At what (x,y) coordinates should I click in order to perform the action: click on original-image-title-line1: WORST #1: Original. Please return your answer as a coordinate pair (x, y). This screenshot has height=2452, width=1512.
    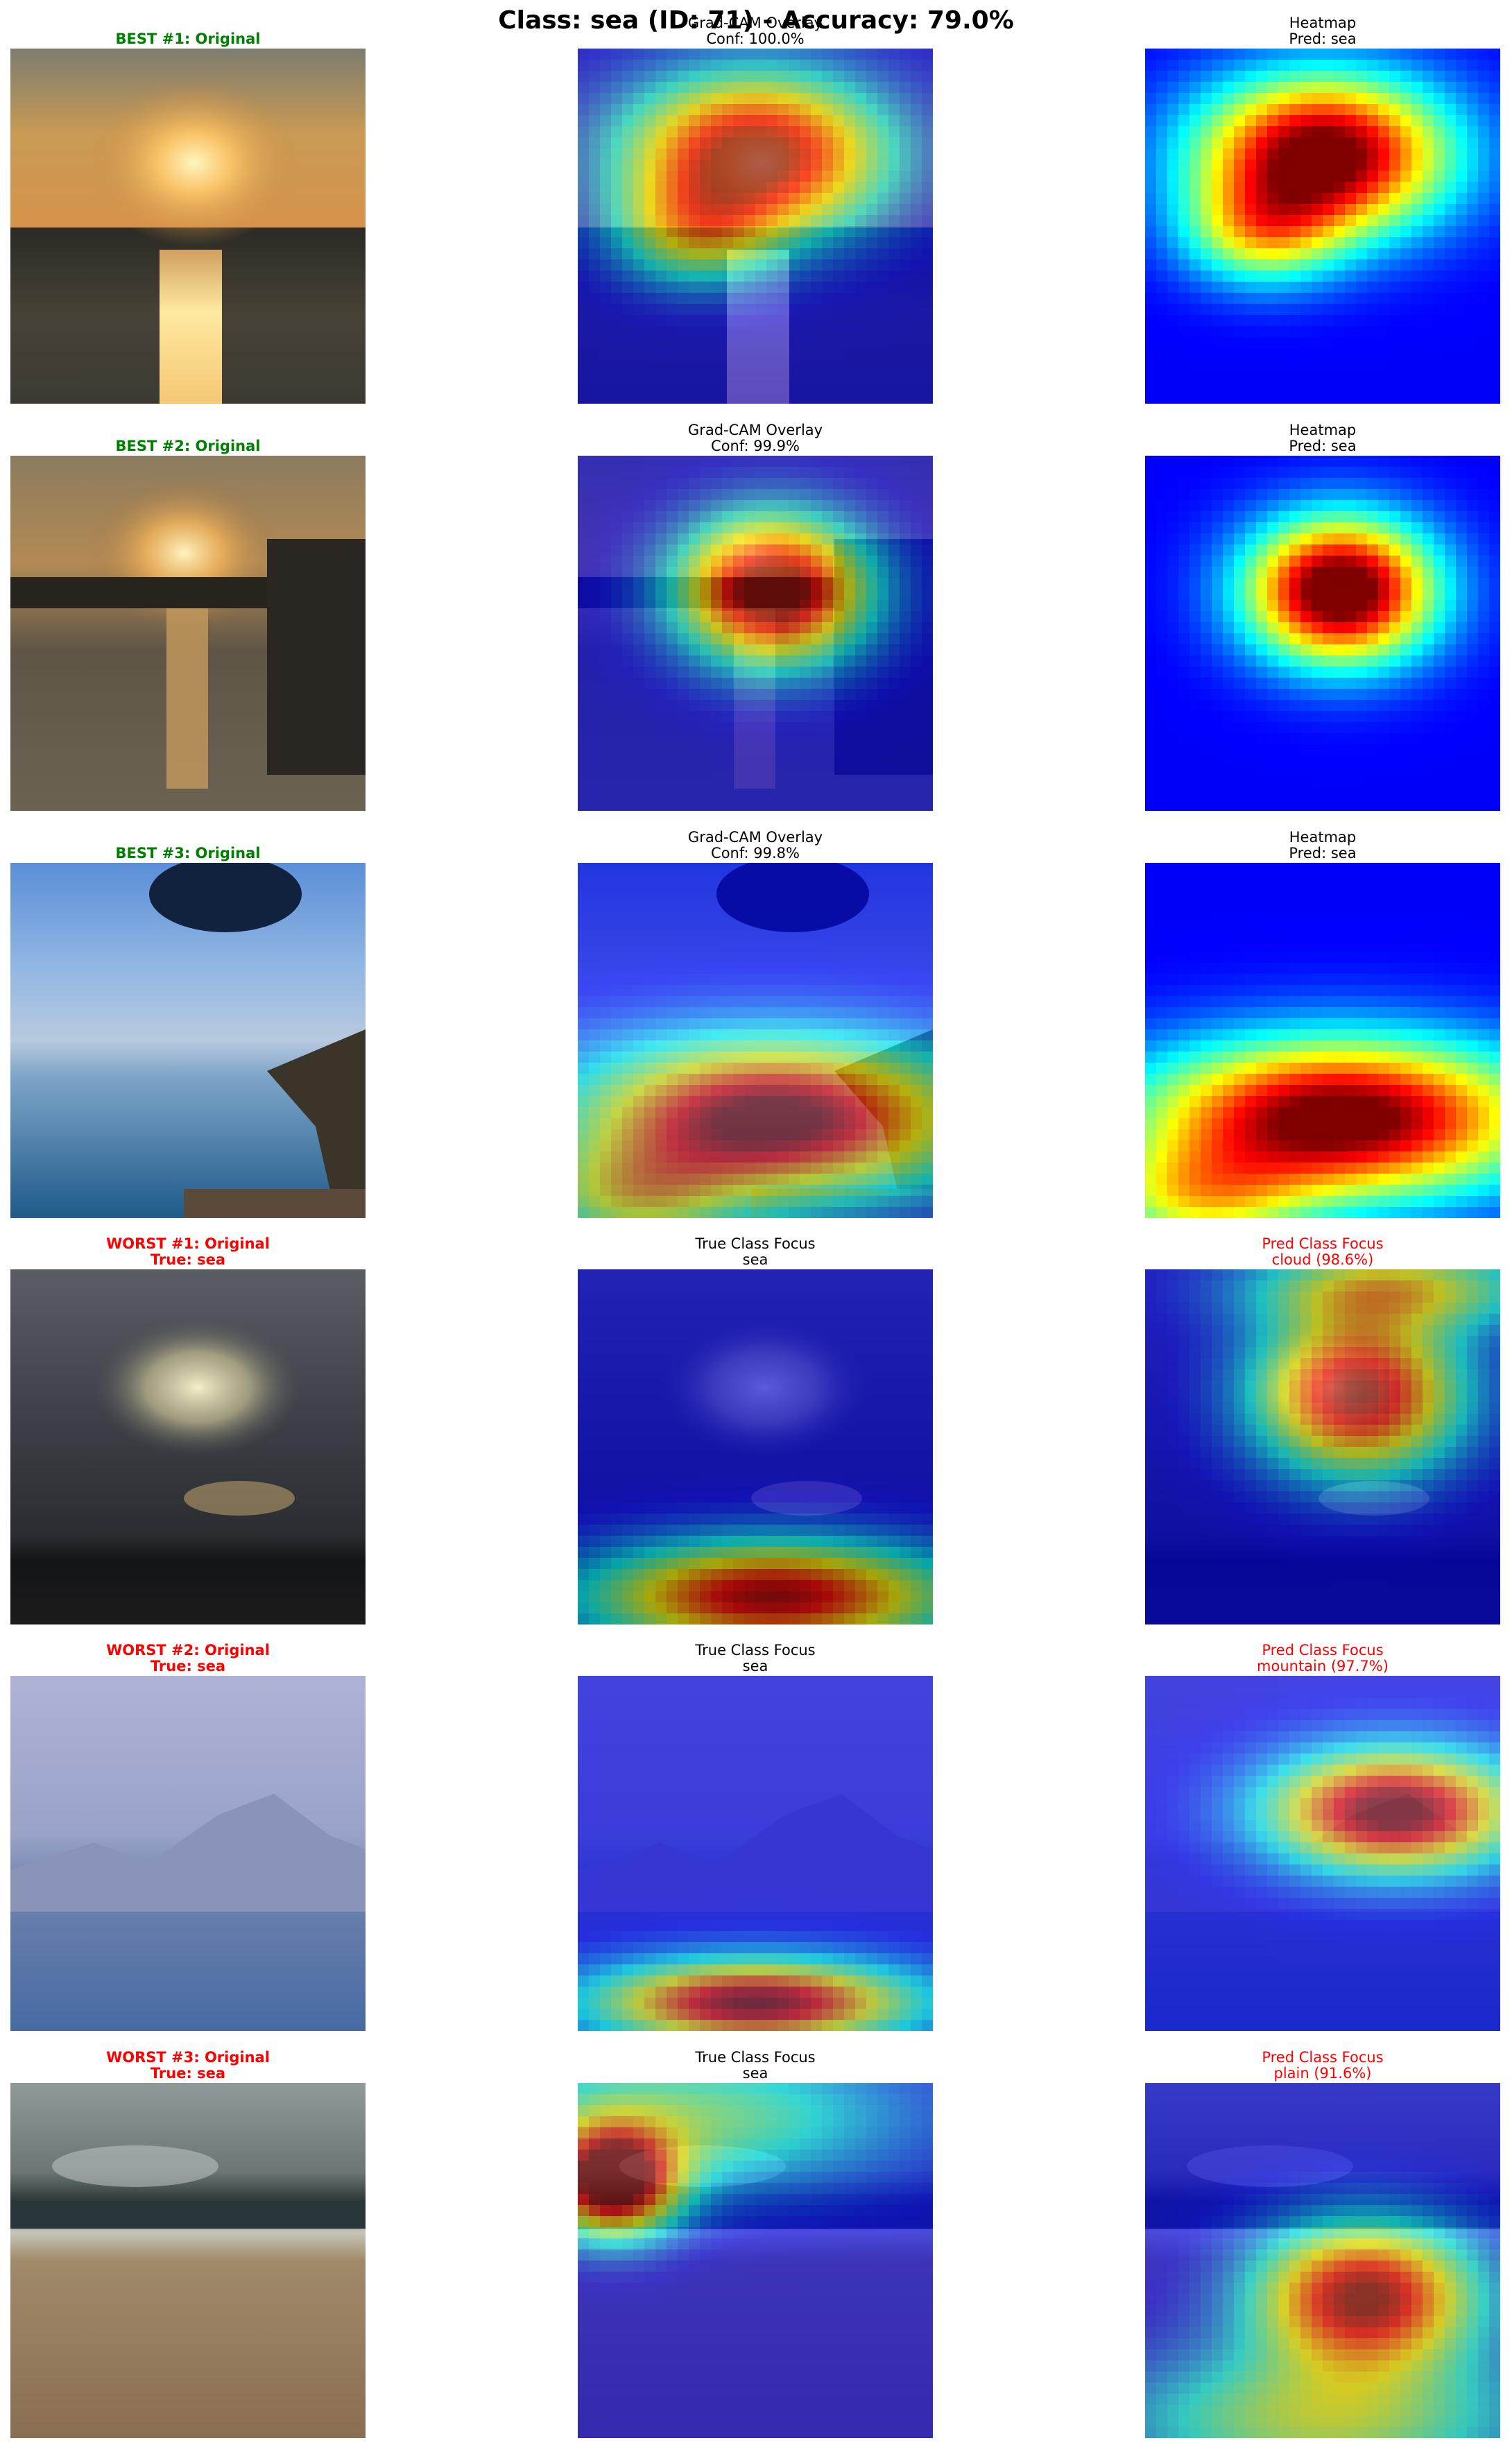
    Looking at the image, I should click on (188, 1243).